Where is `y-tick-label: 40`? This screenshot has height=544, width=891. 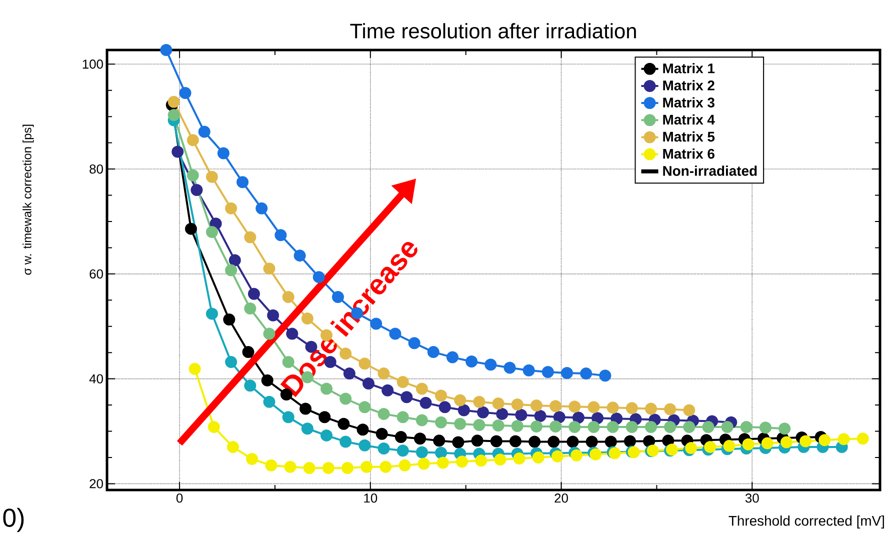 y-tick-label: 40 is located at coordinates (96, 379).